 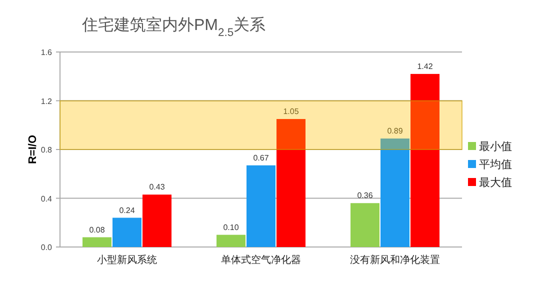 What do you see at coordinates (425, 66) in the screenshot?
I see `data-label: 1.42` at bounding box center [425, 66].